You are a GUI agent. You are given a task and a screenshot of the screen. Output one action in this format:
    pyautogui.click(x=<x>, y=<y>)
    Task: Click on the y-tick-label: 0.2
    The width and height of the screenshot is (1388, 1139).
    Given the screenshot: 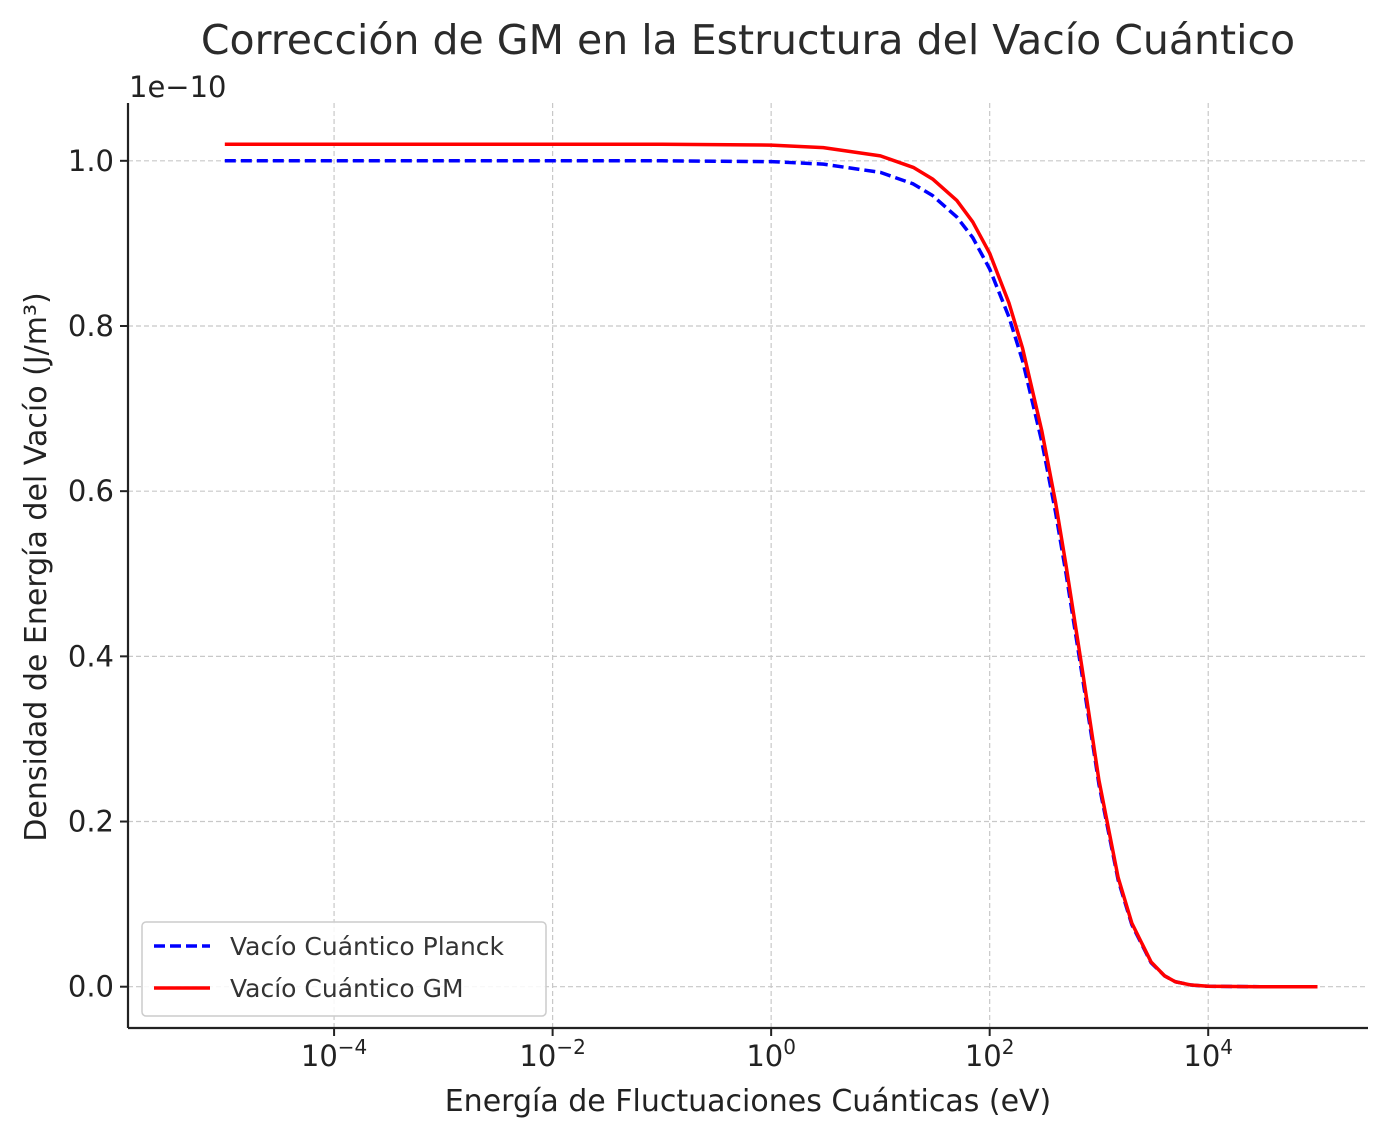 What is the action you would take?
    pyautogui.click(x=91, y=822)
    